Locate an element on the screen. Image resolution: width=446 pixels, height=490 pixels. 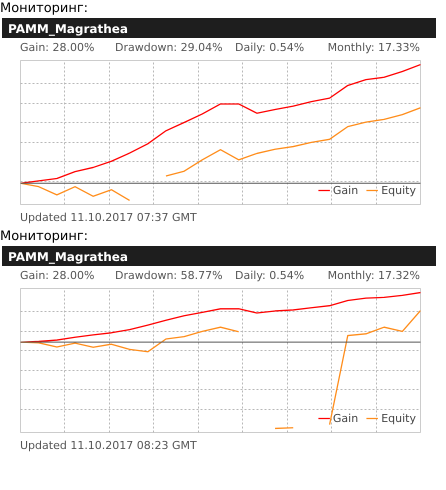
text: Updated 11.10.2017 07:37 GMT is located at coordinates (108, 218).